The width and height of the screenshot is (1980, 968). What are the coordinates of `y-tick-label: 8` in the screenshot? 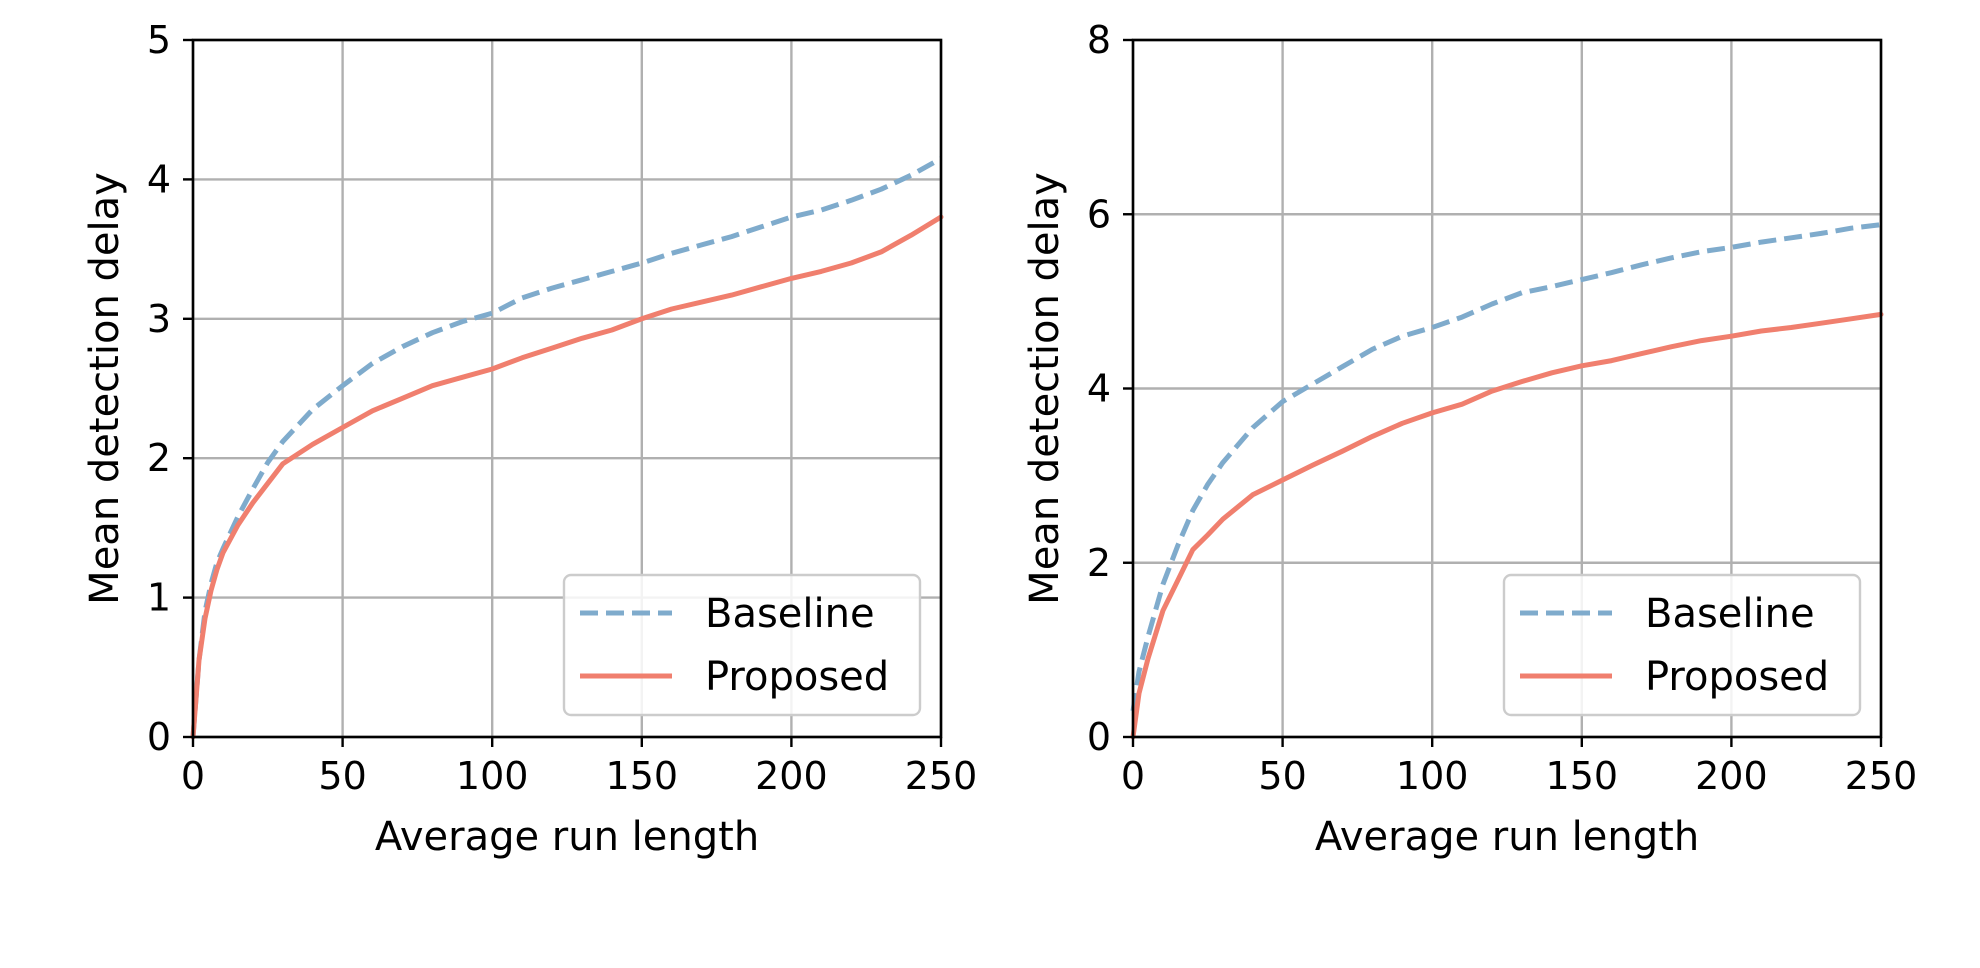 It's located at (1099, 40).